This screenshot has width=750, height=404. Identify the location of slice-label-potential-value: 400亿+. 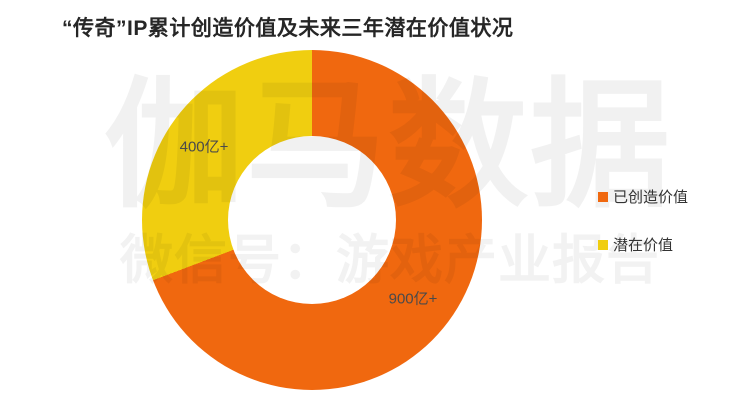
(204, 147).